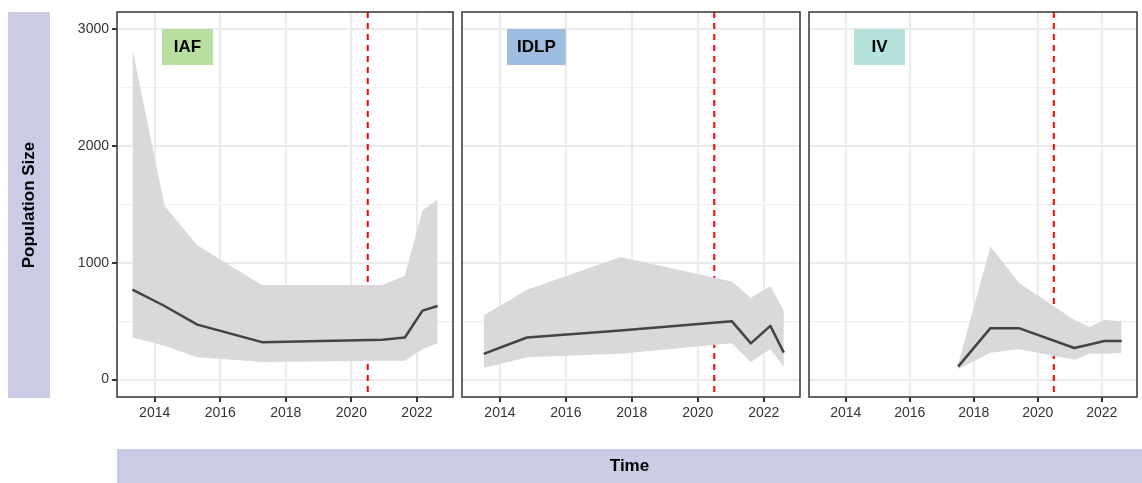 This screenshot has height=483, width=1142. Describe the element at coordinates (93, 145) in the screenshot. I see `y-tick-label: 2000` at that location.